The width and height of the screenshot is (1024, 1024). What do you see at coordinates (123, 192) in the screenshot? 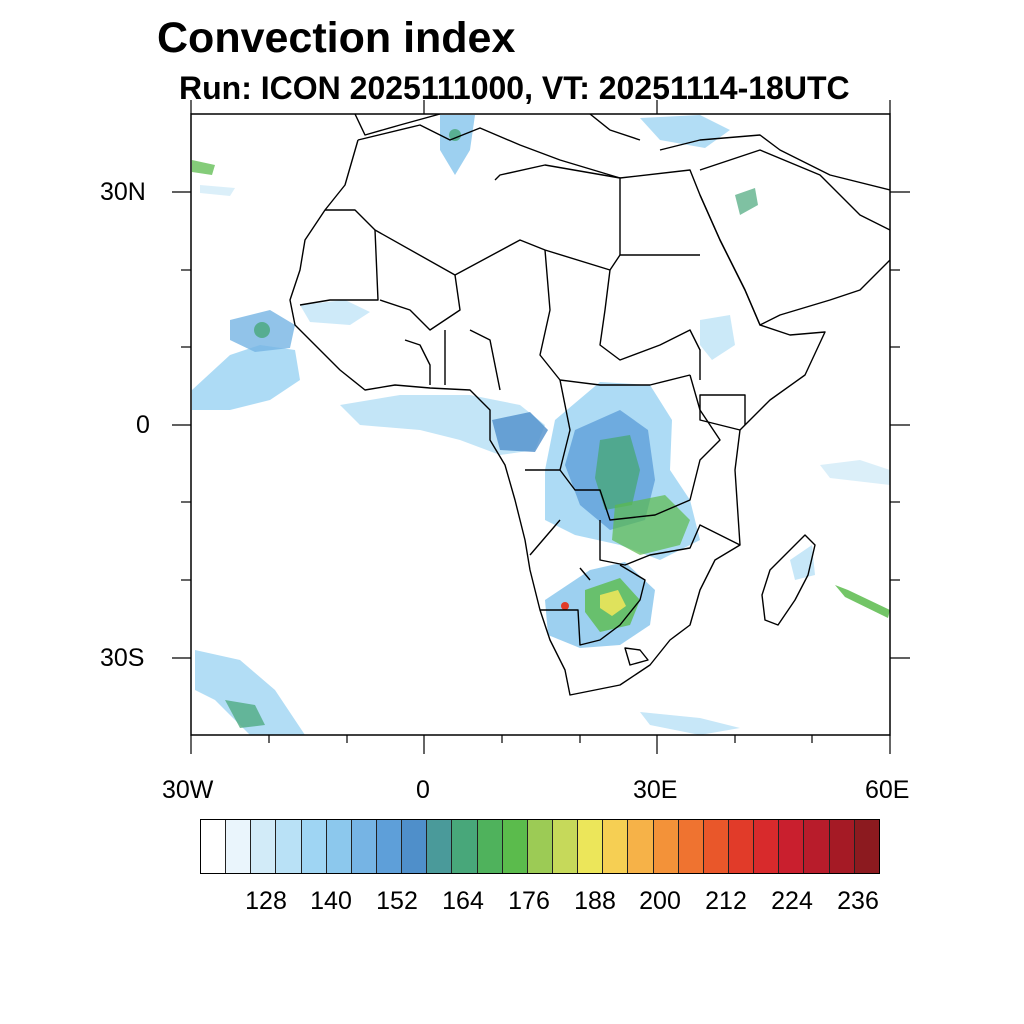
I see `lat-label-30n: 30N` at bounding box center [123, 192].